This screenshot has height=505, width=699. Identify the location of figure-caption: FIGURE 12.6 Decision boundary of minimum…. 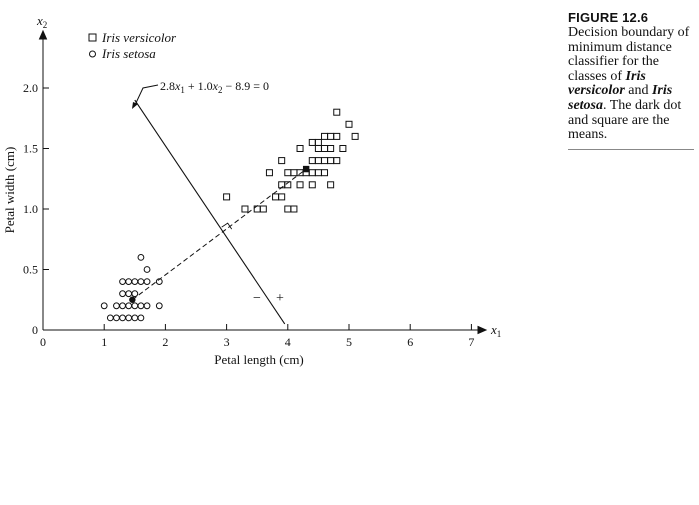
(632, 80).